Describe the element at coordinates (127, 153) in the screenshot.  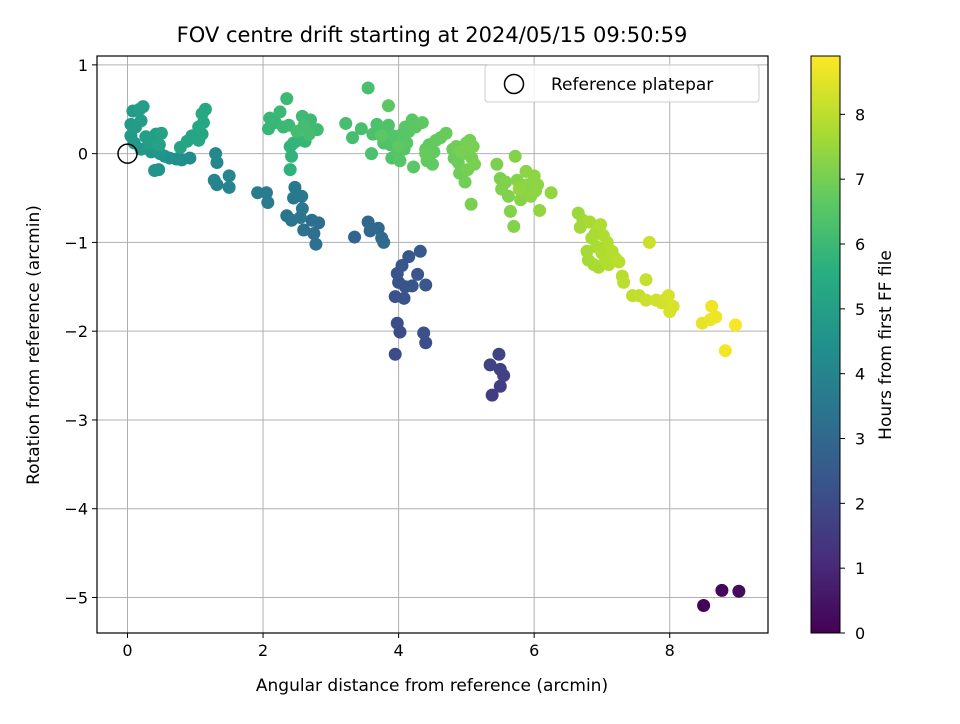
I see `reference-platepar-marker` at that location.